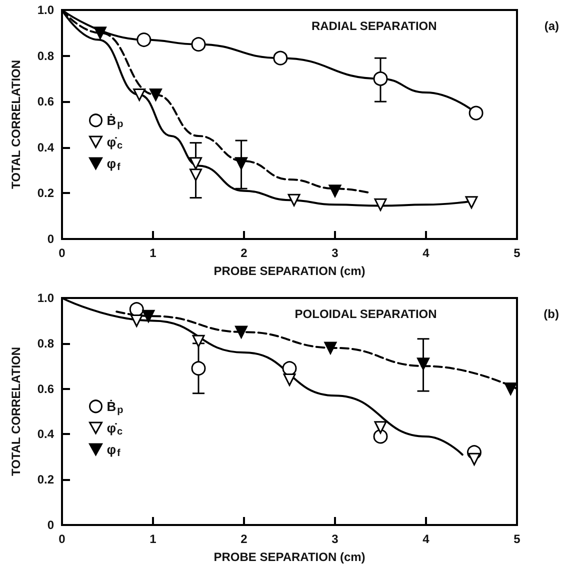  What do you see at coordinates (374, 26) in the screenshot?
I see `annotation: RADIAL SEPARATION` at bounding box center [374, 26].